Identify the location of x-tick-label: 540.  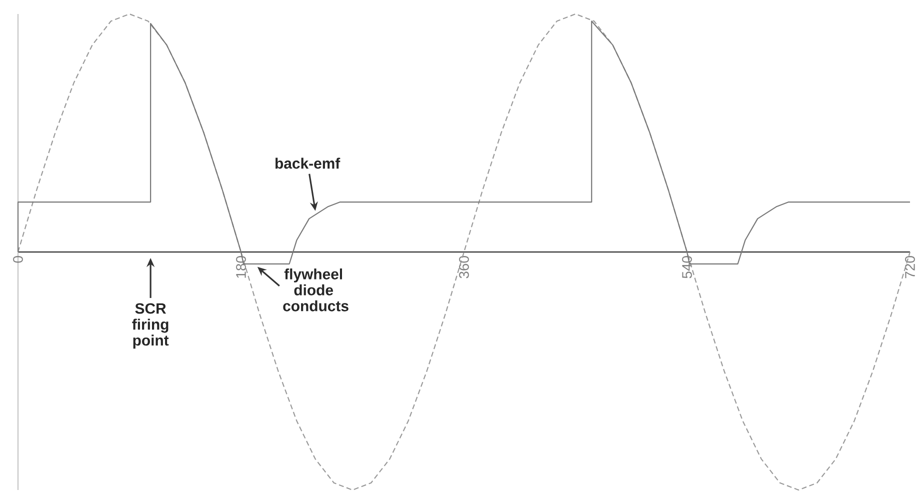
(687, 267).